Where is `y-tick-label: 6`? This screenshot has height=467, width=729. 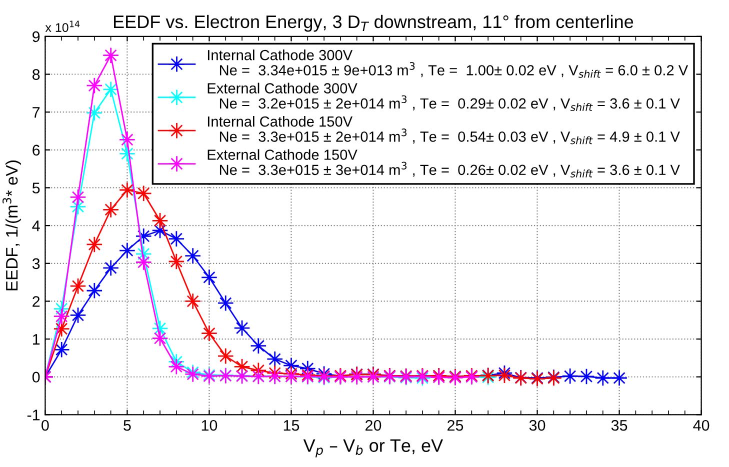
y-tick-label: 6 is located at coordinates (36, 150).